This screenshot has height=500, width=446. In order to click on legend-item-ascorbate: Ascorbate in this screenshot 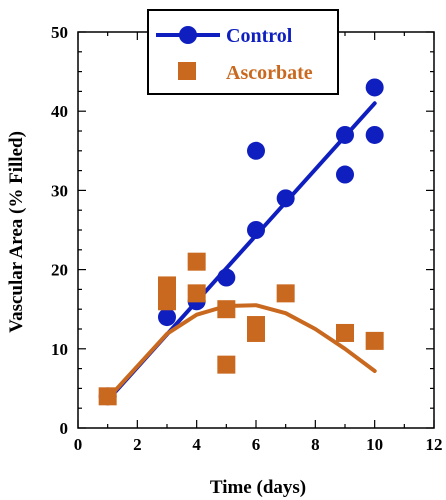, I will do `click(245, 73)`.